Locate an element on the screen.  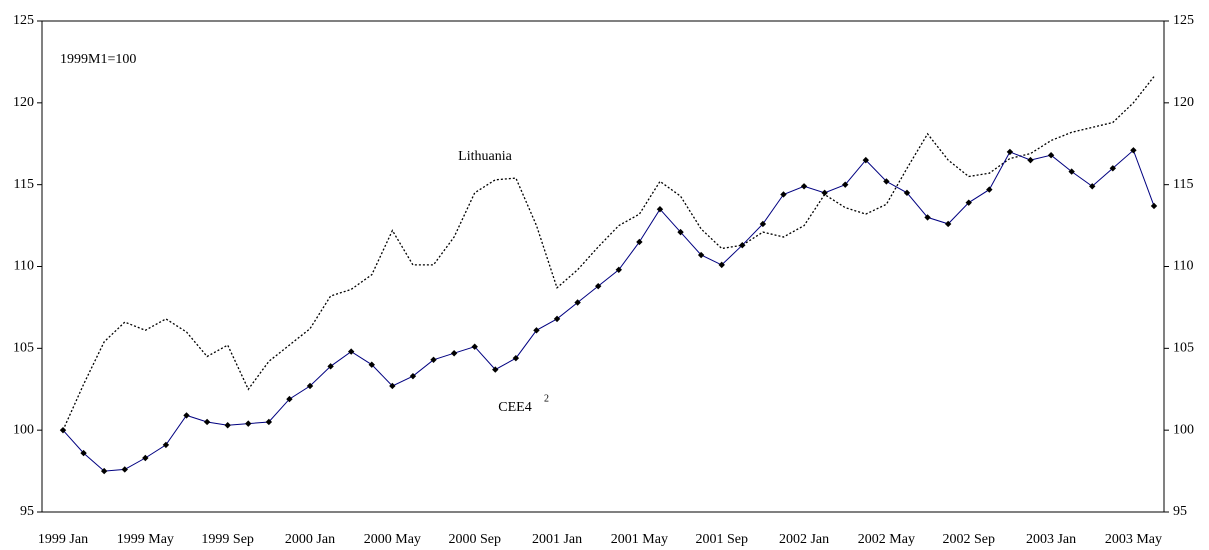
y2-tick-label: 115 is located at coordinates (1183, 184).